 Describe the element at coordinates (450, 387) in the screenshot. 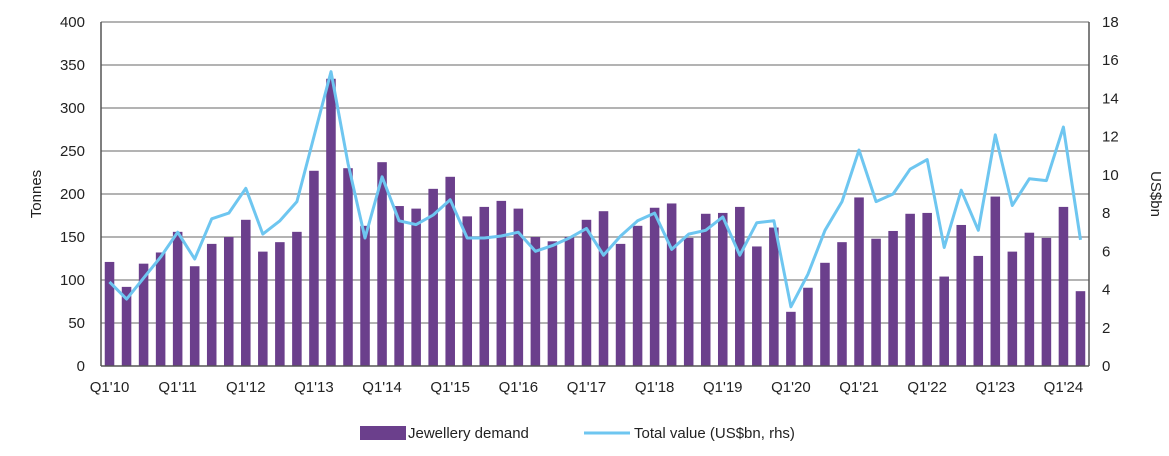

I see `x-tick-label: Q1'15` at that location.